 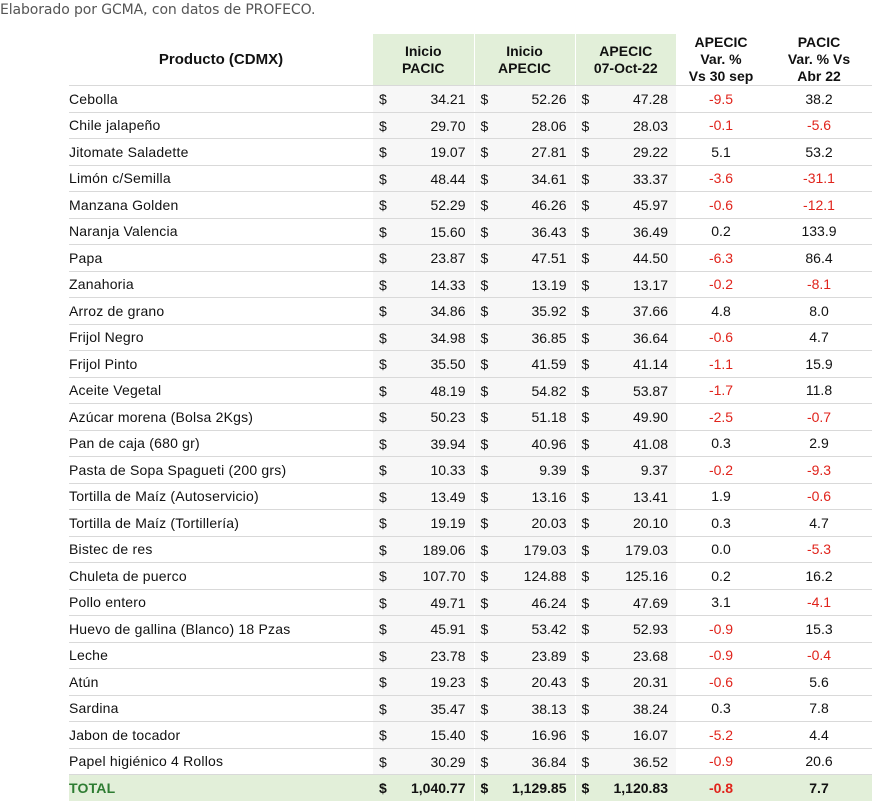 What do you see at coordinates (650, 417) in the screenshot?
I see `apecic-current-value: 49.90` at bounding box center [650, 417].